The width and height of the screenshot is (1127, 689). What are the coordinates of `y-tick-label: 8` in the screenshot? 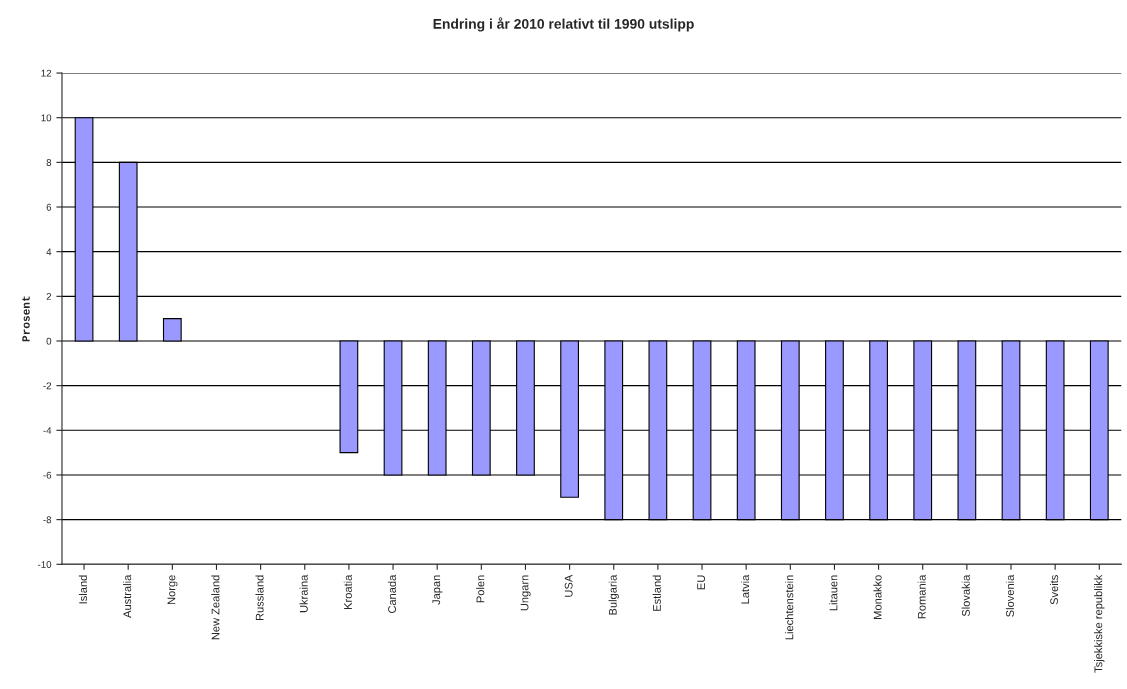 It's located at (49, 162).